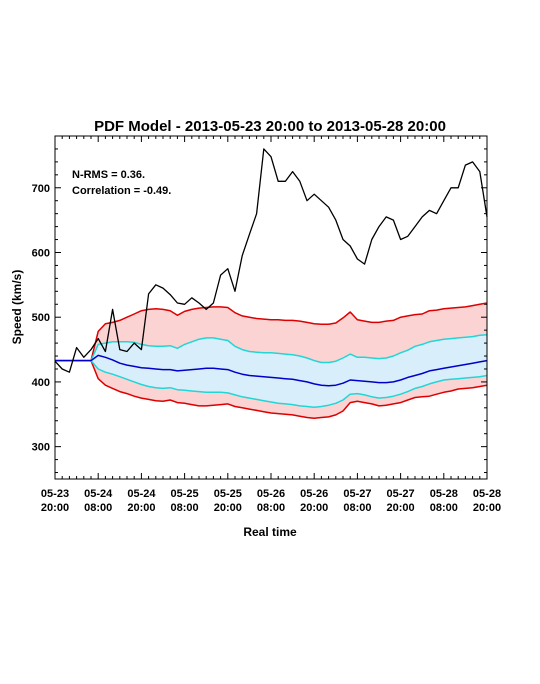  I want to click on y-tick-label: 500, so click(41, 318).